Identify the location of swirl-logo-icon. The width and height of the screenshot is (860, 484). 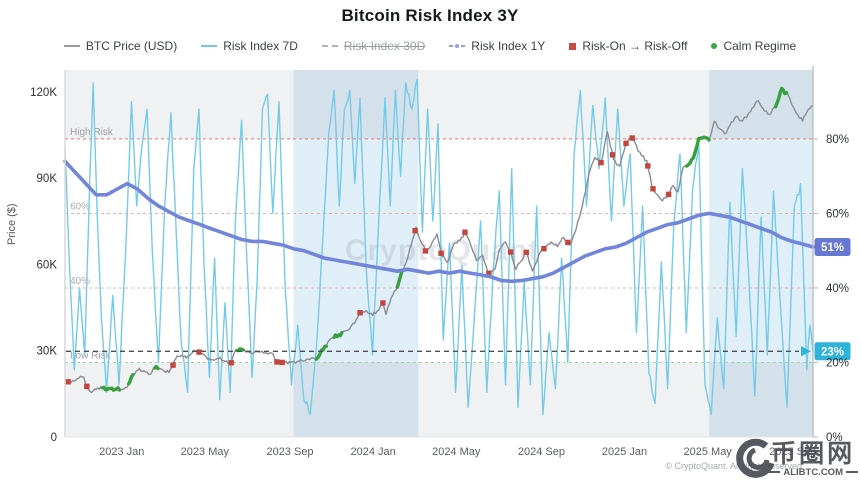
(755, 458).